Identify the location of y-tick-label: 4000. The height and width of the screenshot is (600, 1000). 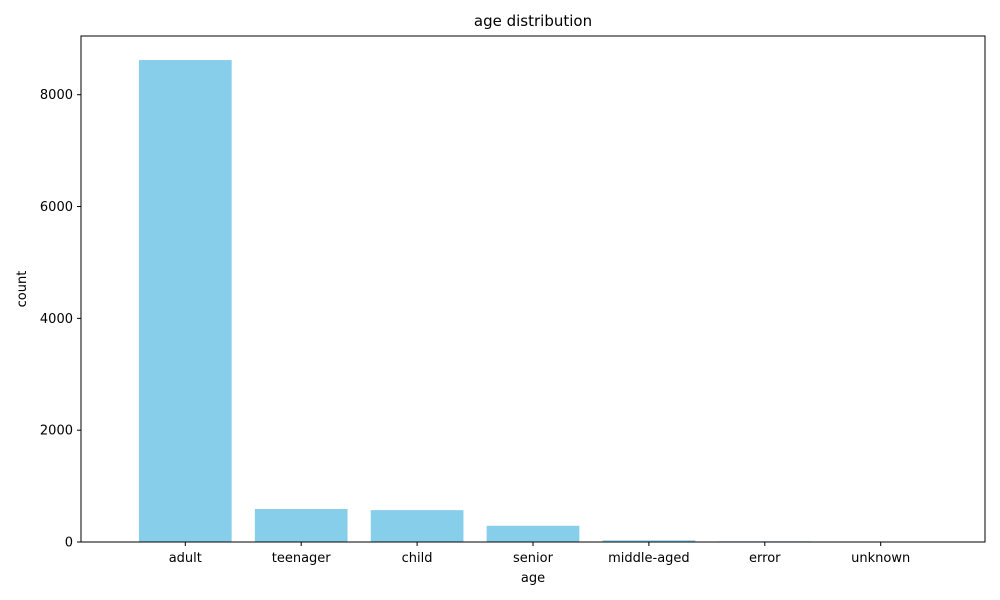
(56, 319).